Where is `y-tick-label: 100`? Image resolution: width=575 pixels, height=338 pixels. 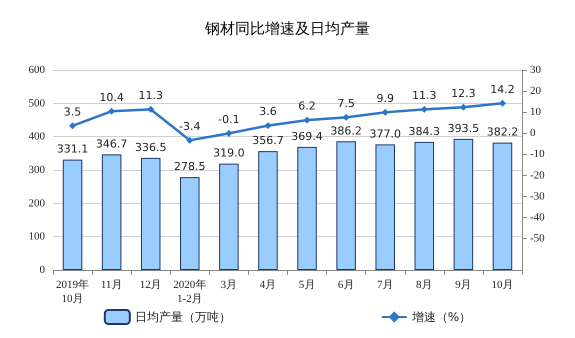 y-tick-label: 100 is located at coordinates (37, 236).